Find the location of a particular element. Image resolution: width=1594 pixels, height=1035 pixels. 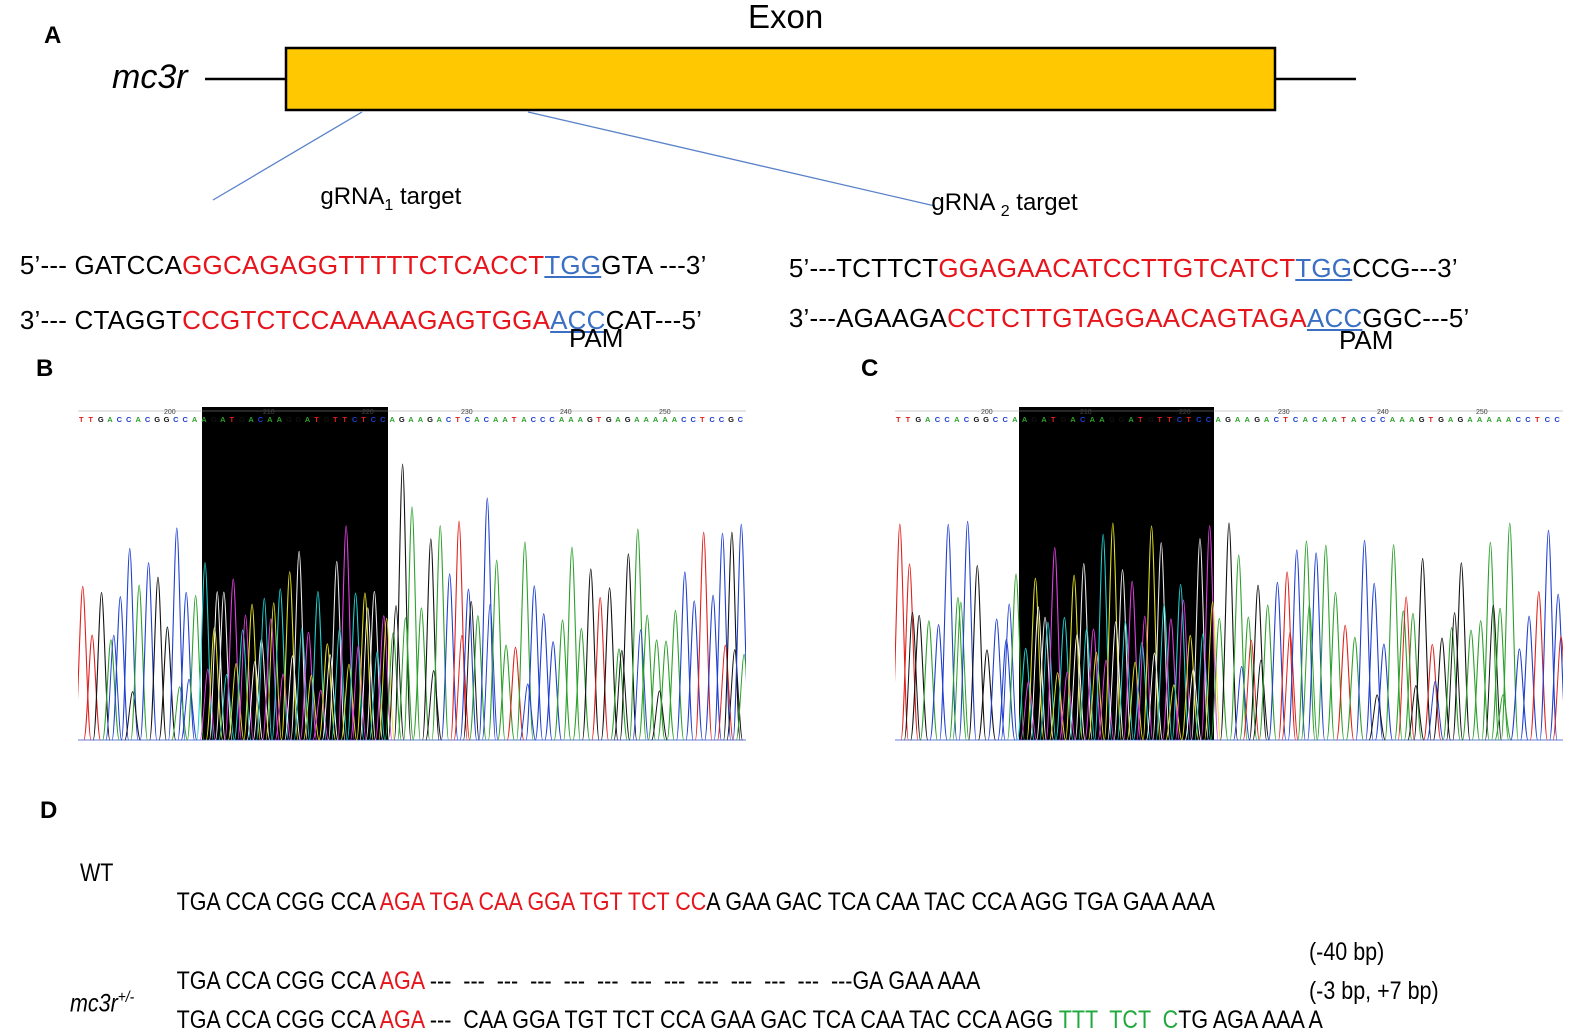

chromatogram-b-ruler-number: 240 is located at coordinates (566, 412).